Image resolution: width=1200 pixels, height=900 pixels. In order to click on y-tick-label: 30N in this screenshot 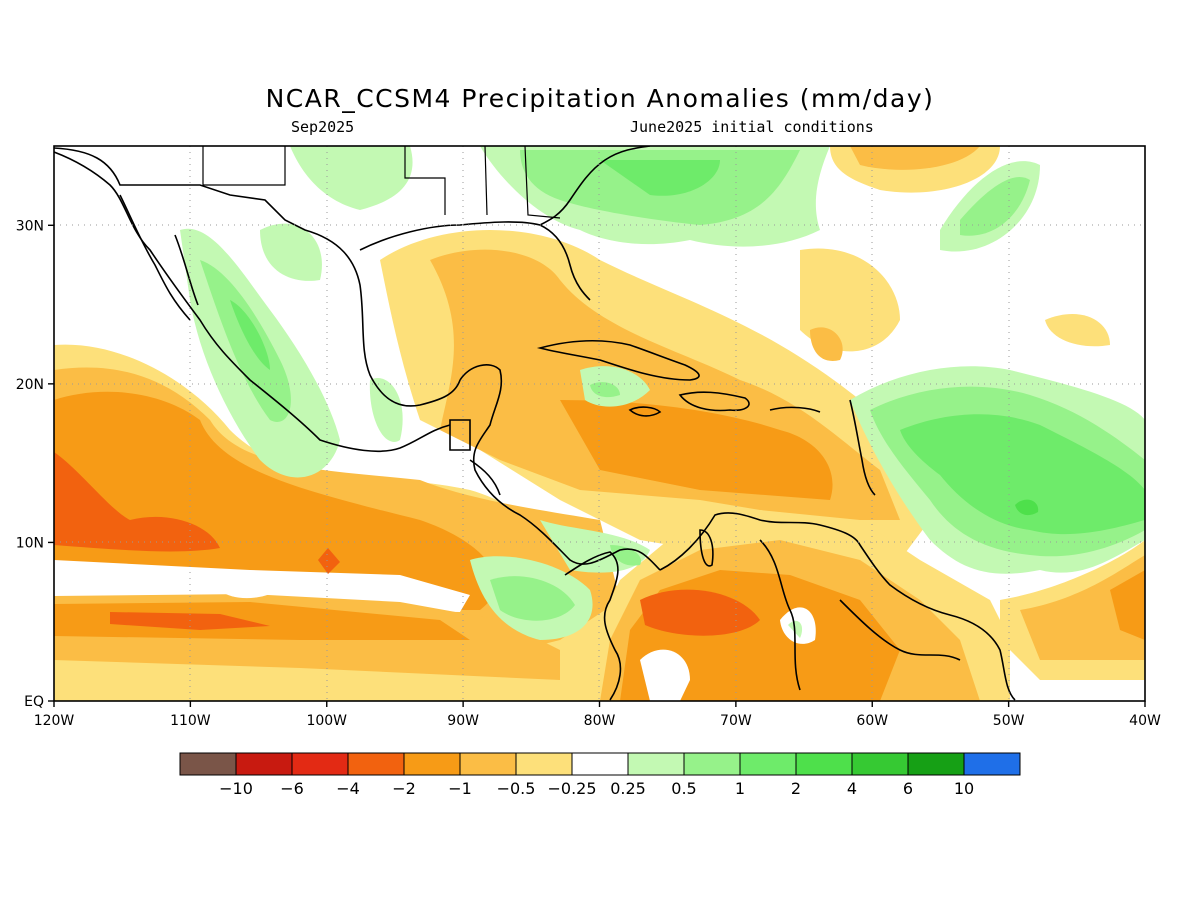, I will do `click(30, 226)`.